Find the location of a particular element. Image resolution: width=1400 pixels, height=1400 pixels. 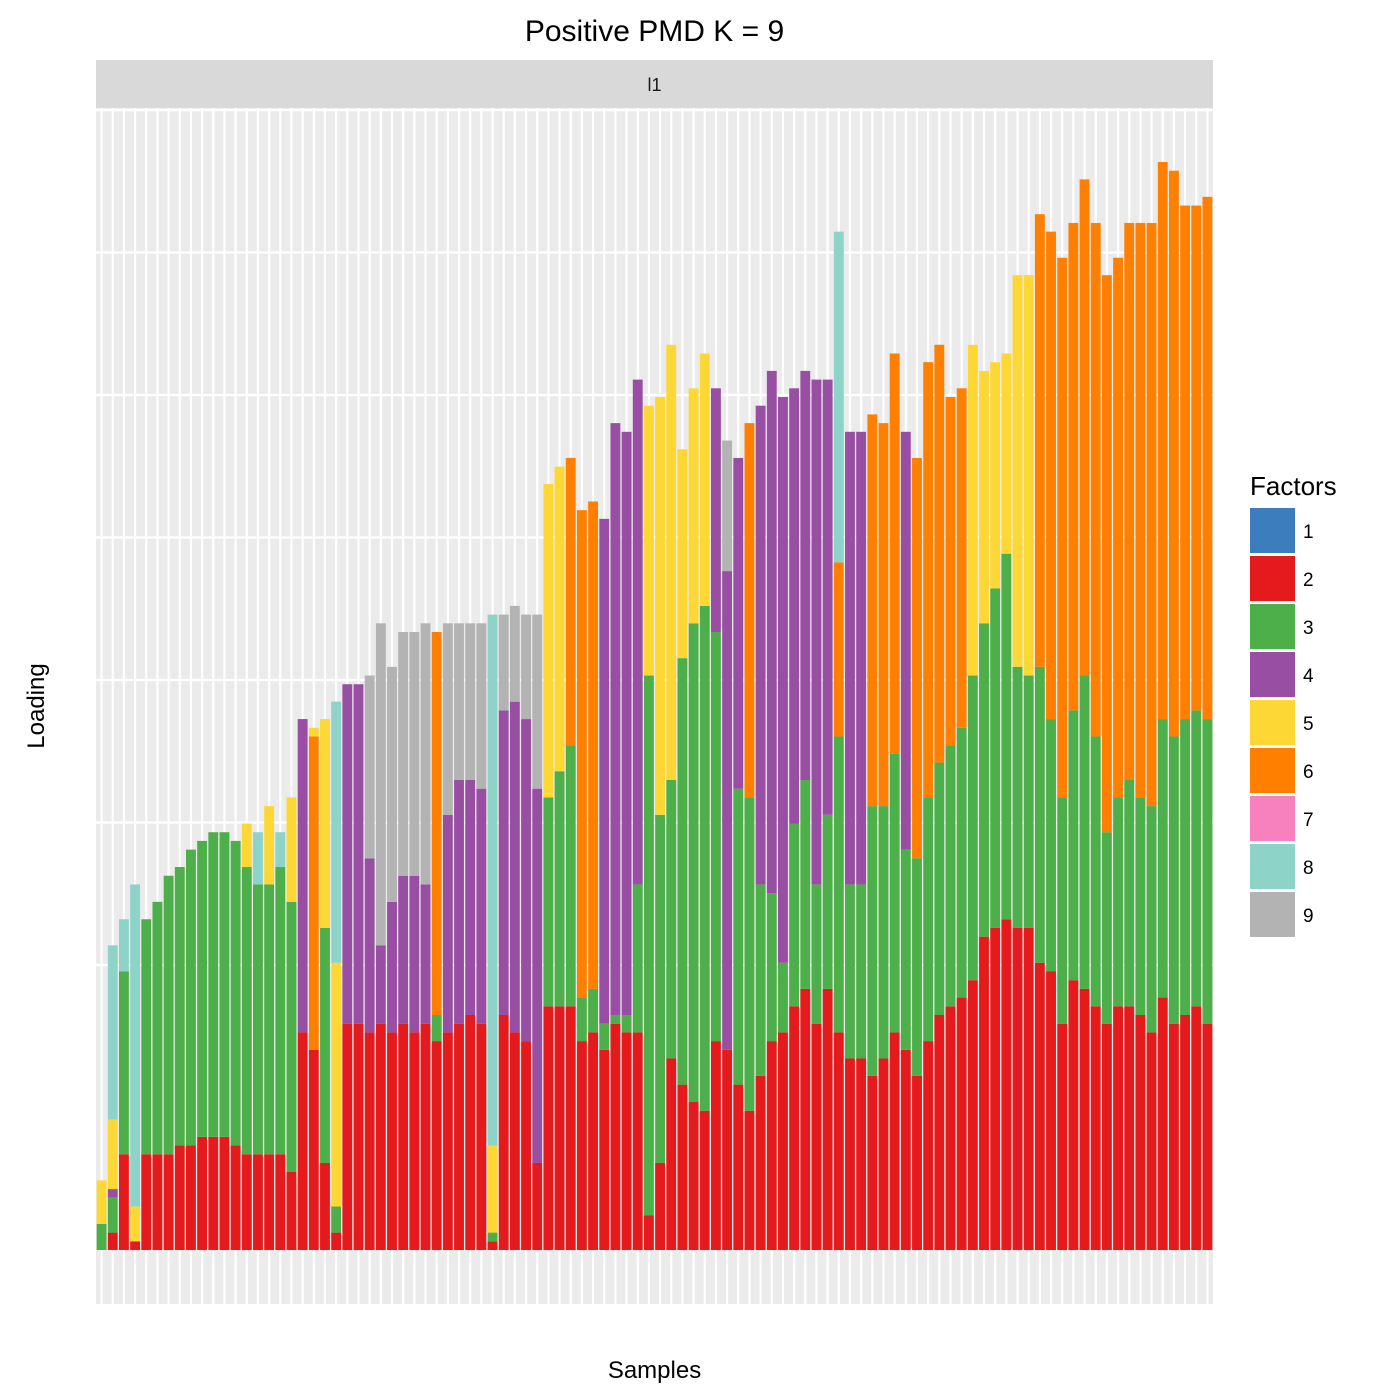

legend-label-3: 3 is located at coordinates (1308, 628).